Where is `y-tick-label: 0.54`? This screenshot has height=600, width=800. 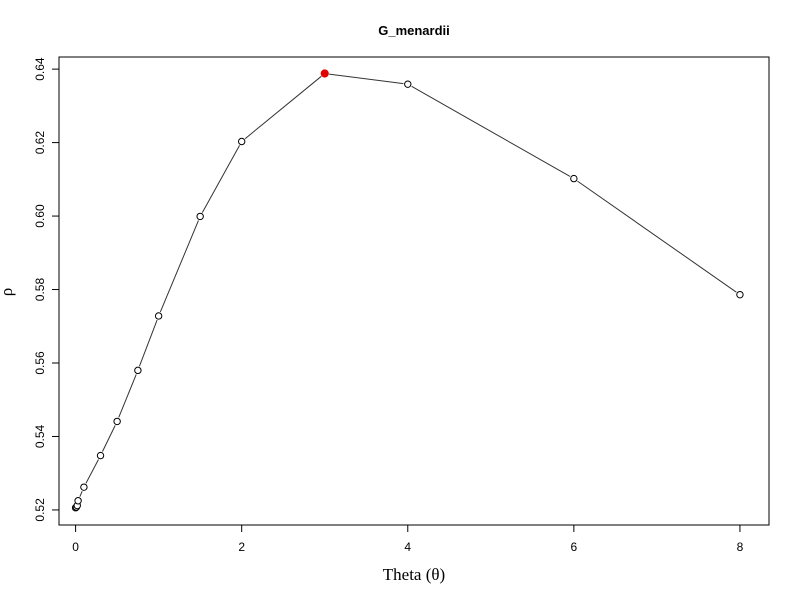
y-tick-label: 0.54 is located at coordinates (40, 436).